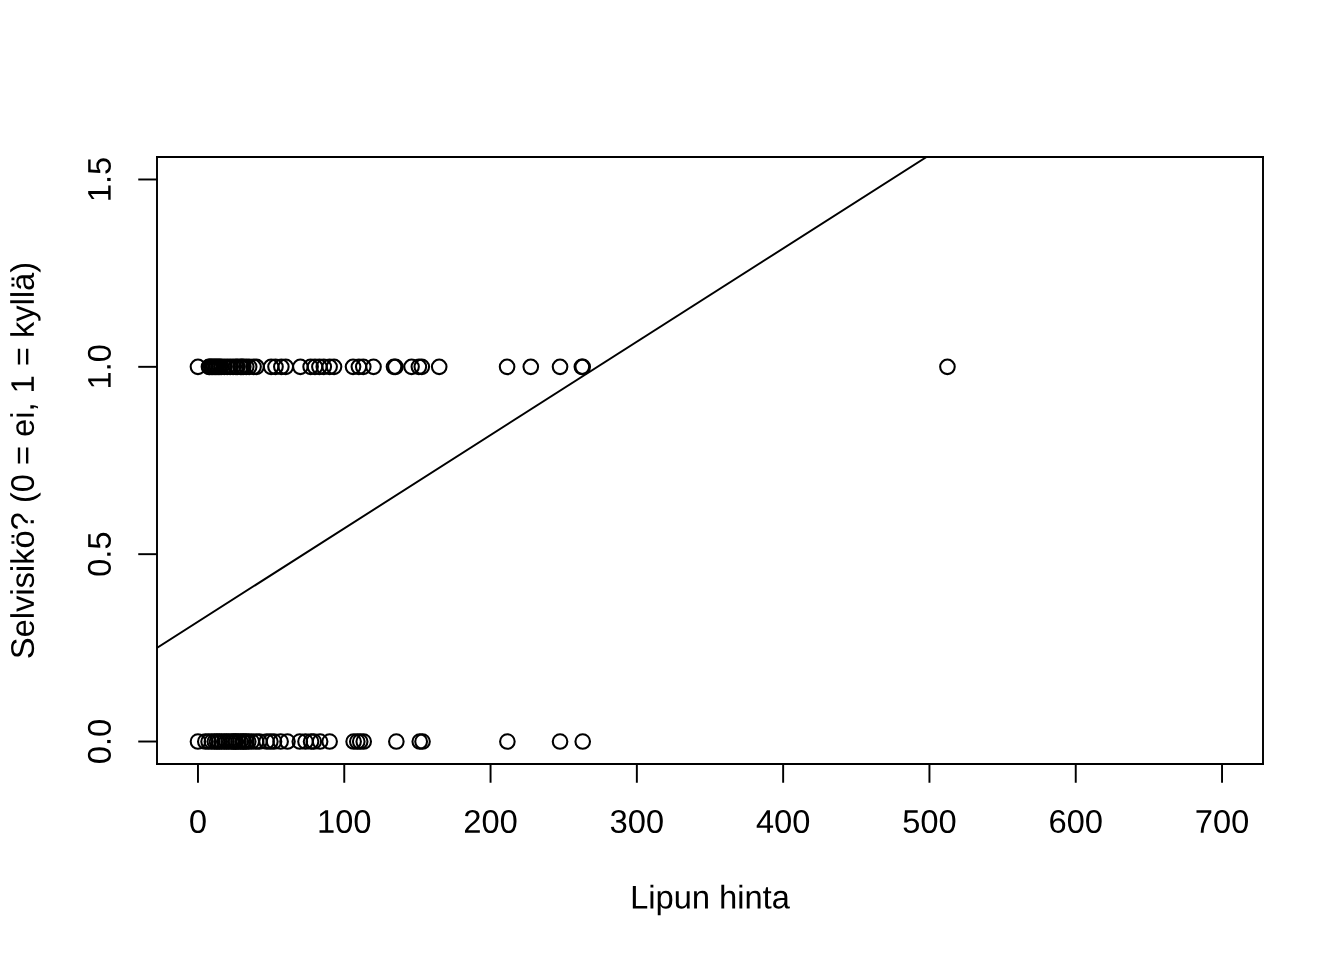 The image size is (1344, 960). What do you see at coordinates (99, 554) in the screenshot?
I see `y-tick-label: 0.5` at bounding box center [99, 554].